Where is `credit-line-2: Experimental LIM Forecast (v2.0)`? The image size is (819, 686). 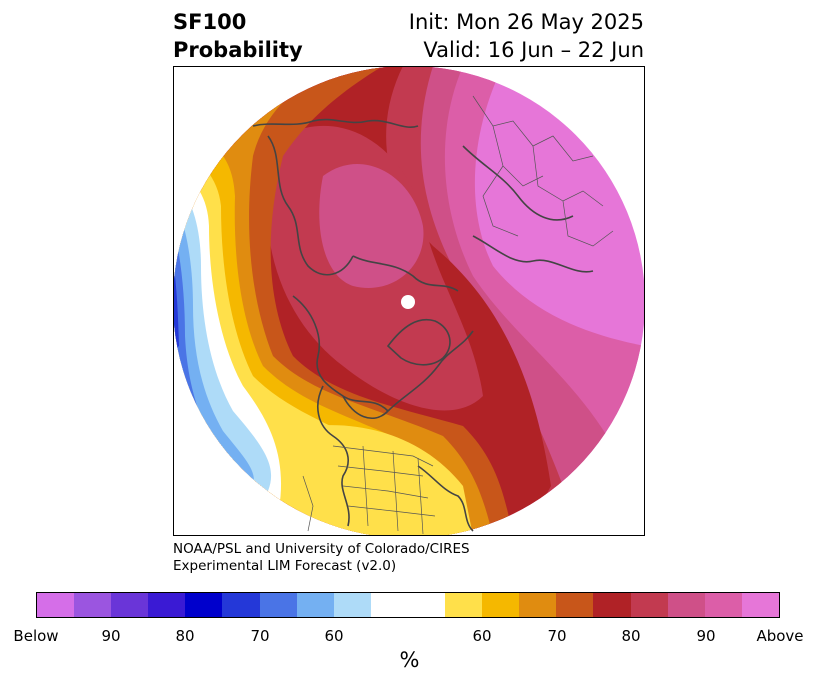
credit-line-2: Experimental LIM Forecast (v2.0) is located at coordinates (285, 566).